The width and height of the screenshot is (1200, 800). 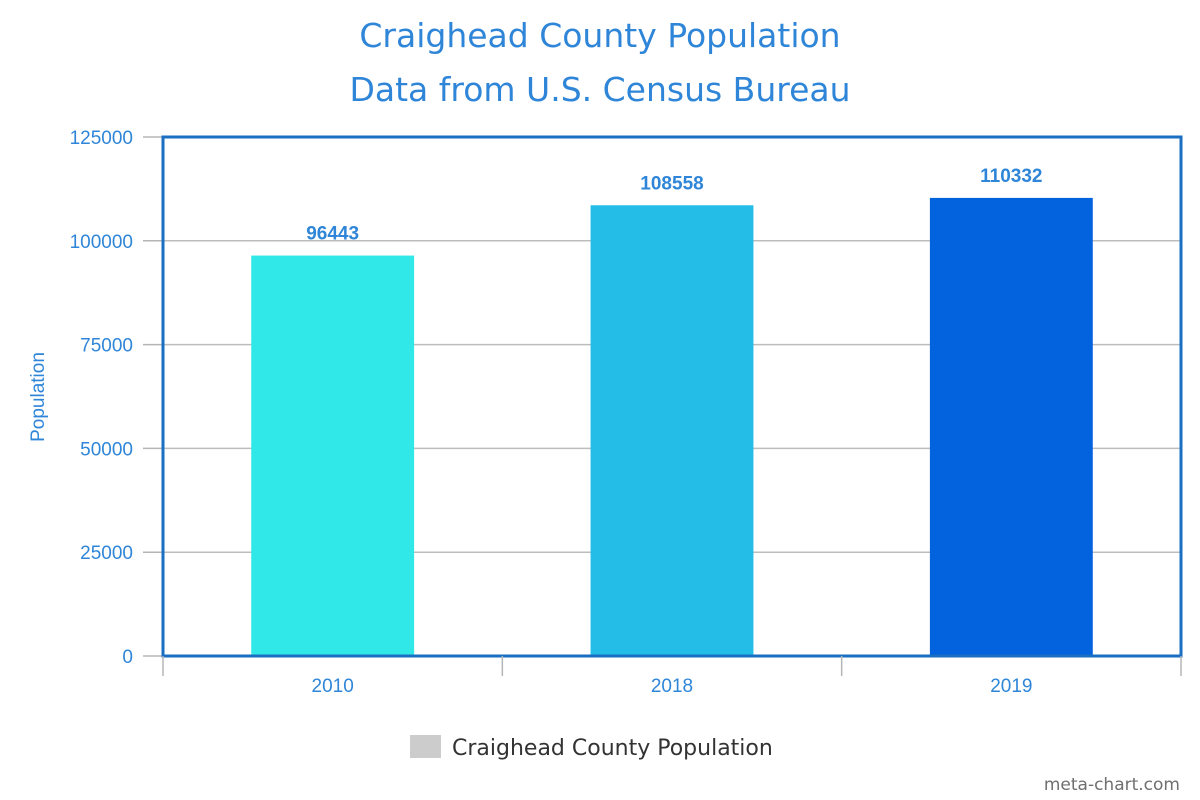 I want to click on y-tick-label: 75000, so click(x=106, y=346).